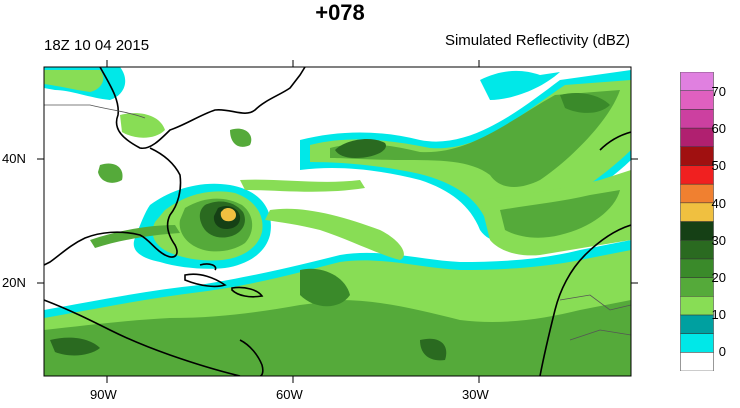  I want to click on colorbar-label-30: 30, so click(718, 240).